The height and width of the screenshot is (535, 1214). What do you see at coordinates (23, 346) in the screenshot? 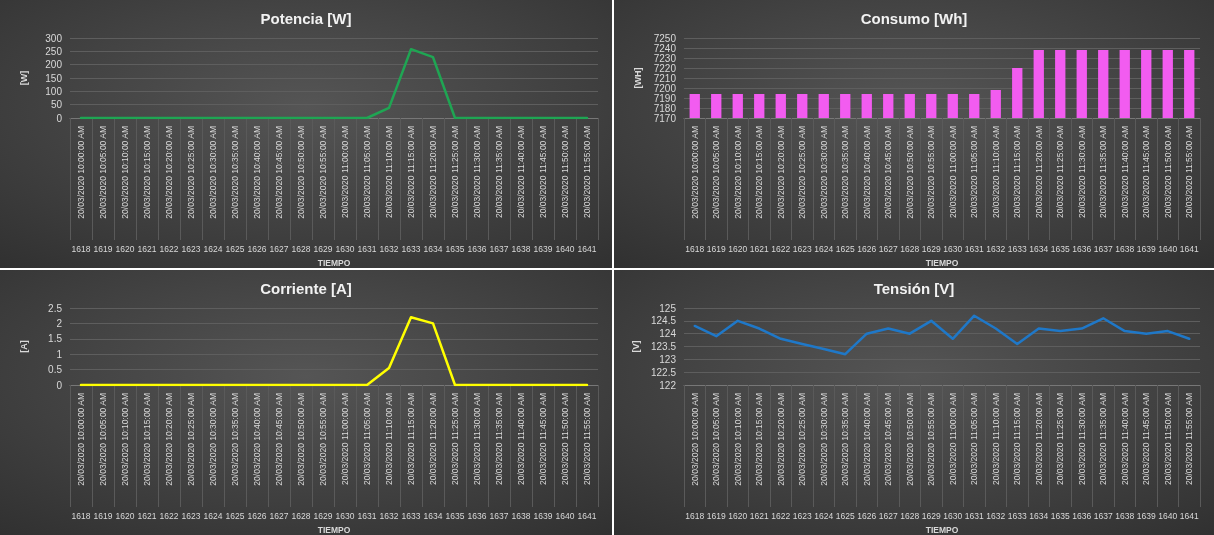
I see `y-axis-title: [A]` at bounding box center [23, 346].